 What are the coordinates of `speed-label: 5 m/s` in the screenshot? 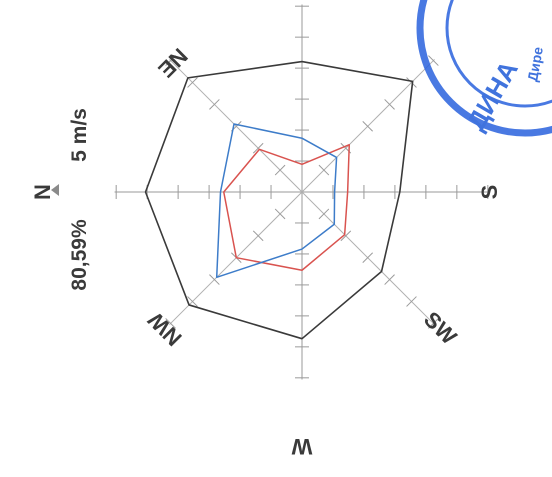 It's located at (79, 135).